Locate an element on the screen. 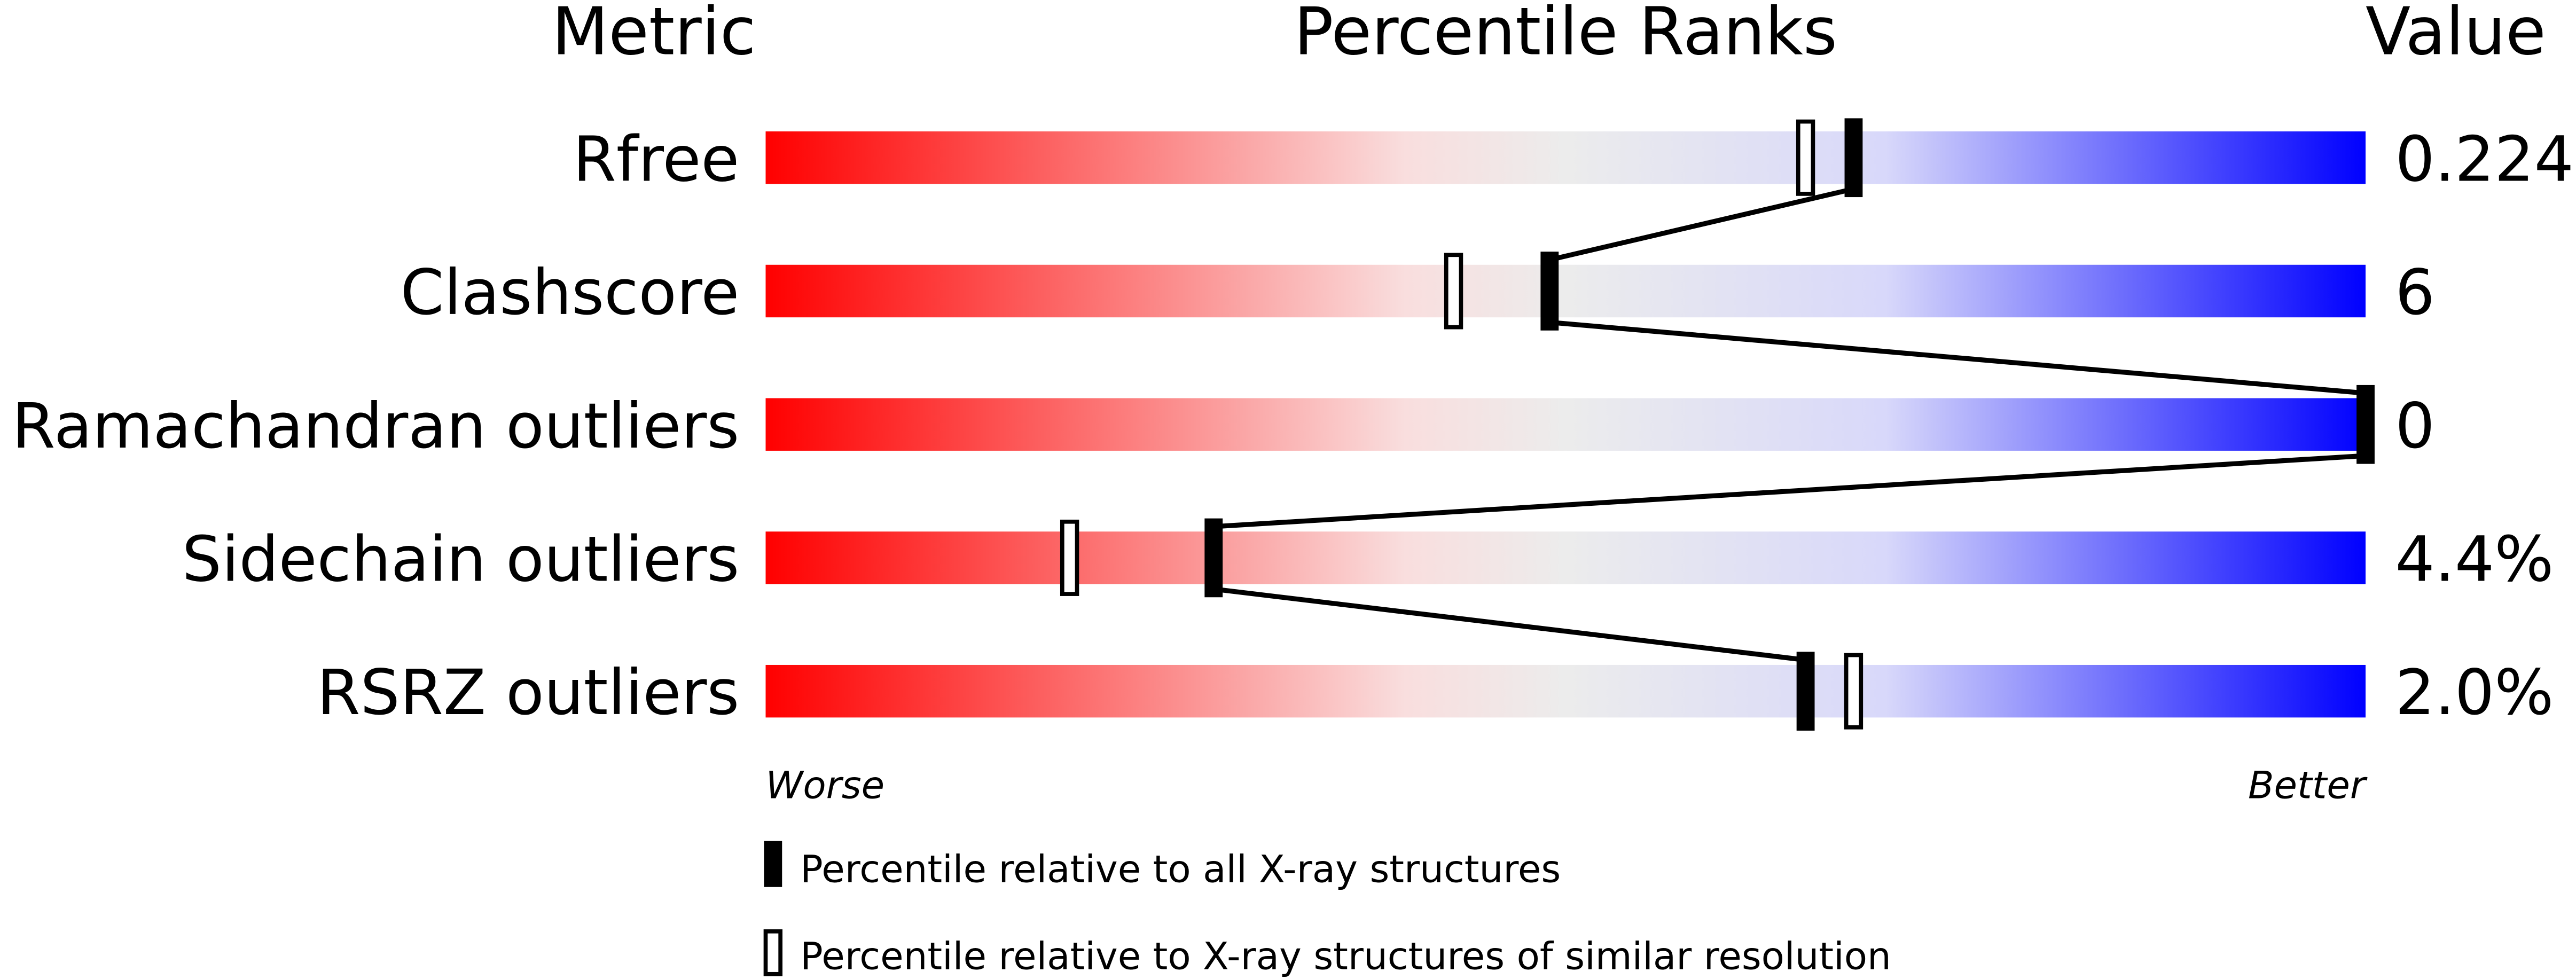 The width and height of the screenshot is (2576, 979). marker-similar-clashscore is located at coordinates (1453, 291).